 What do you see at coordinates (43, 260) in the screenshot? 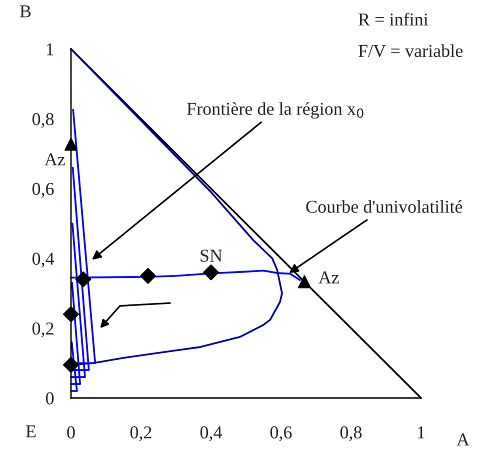
I see `y-tick-label: 0,4` at bounding box center [43, 260].